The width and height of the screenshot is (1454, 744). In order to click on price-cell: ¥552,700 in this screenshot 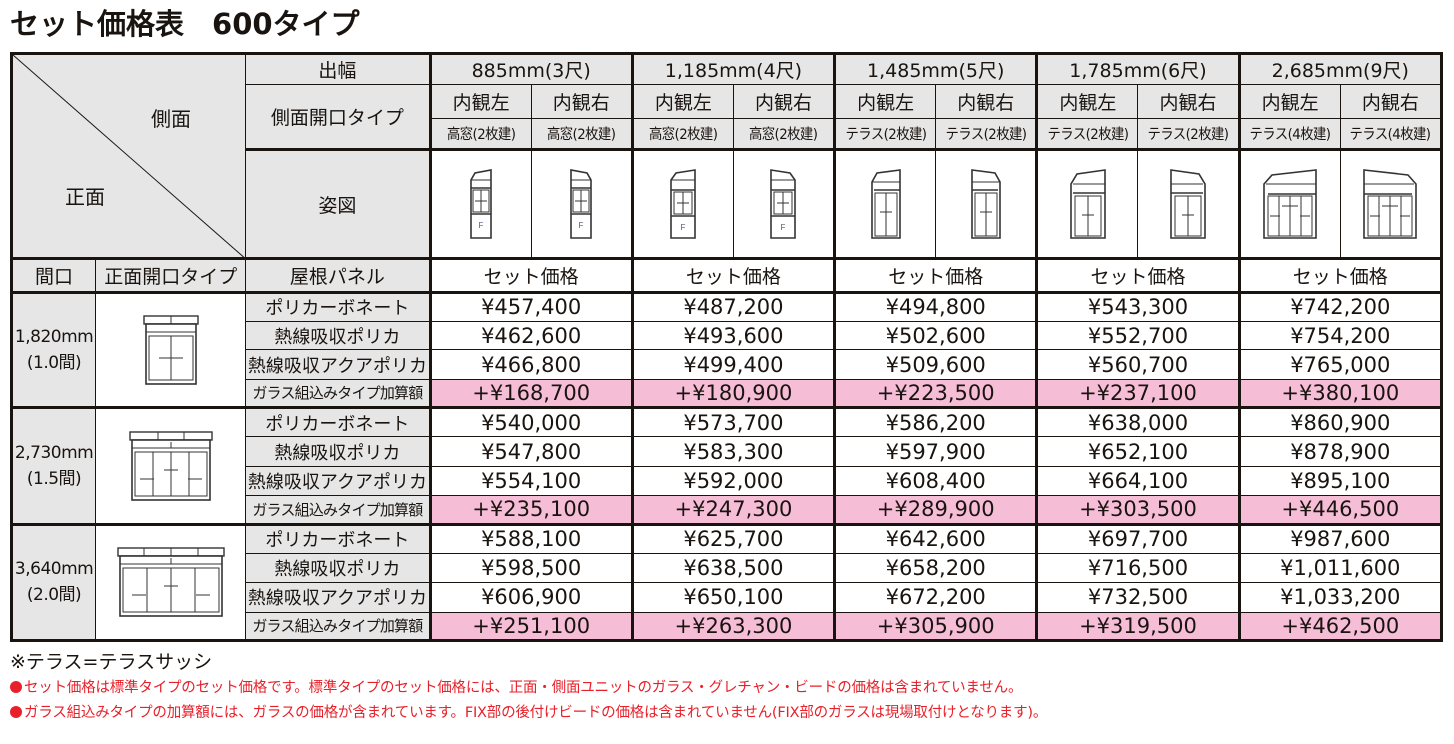, I will do `click(1137, 336)`.